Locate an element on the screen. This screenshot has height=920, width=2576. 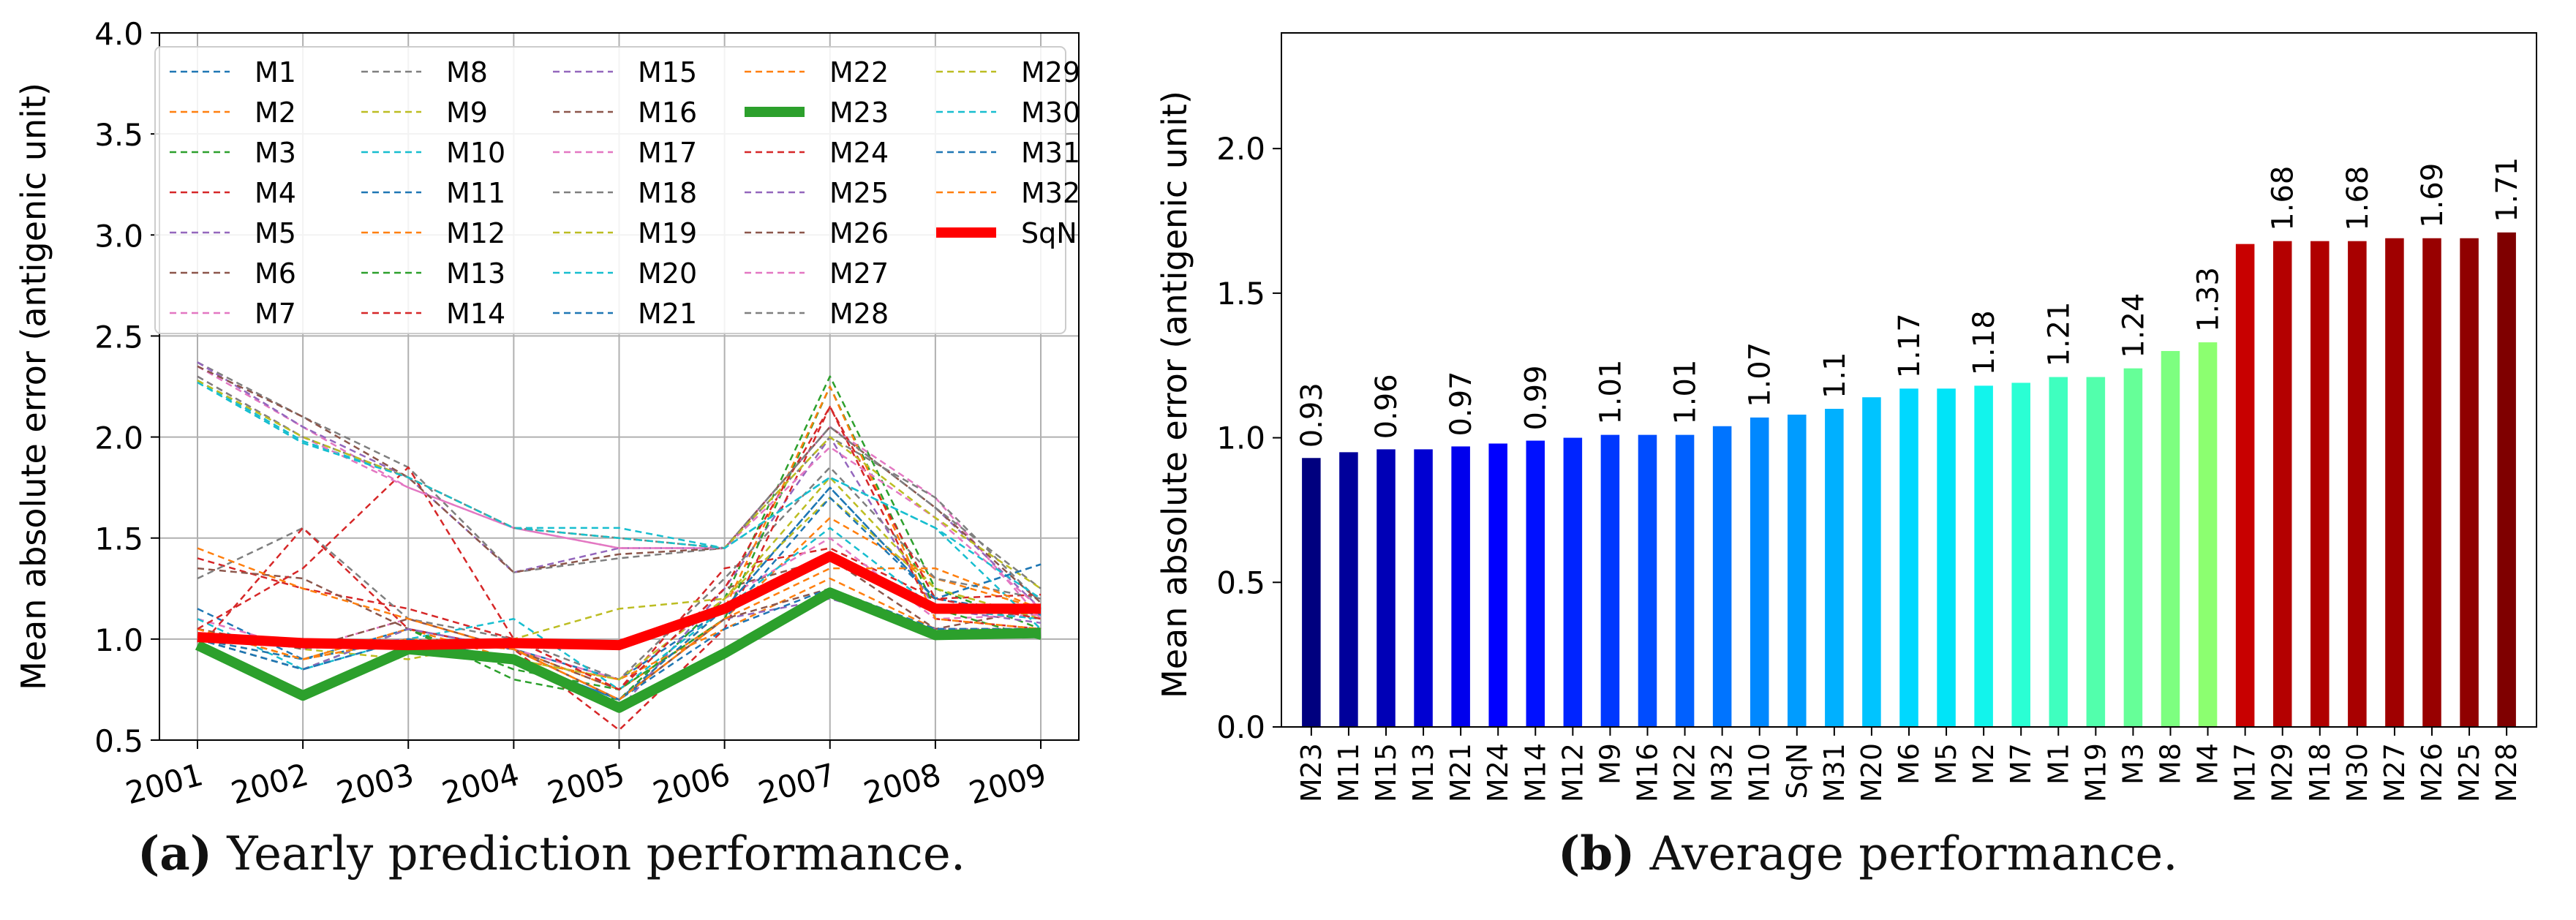
value-label-m28: 1.71 is located at coordinates (2507, 189).